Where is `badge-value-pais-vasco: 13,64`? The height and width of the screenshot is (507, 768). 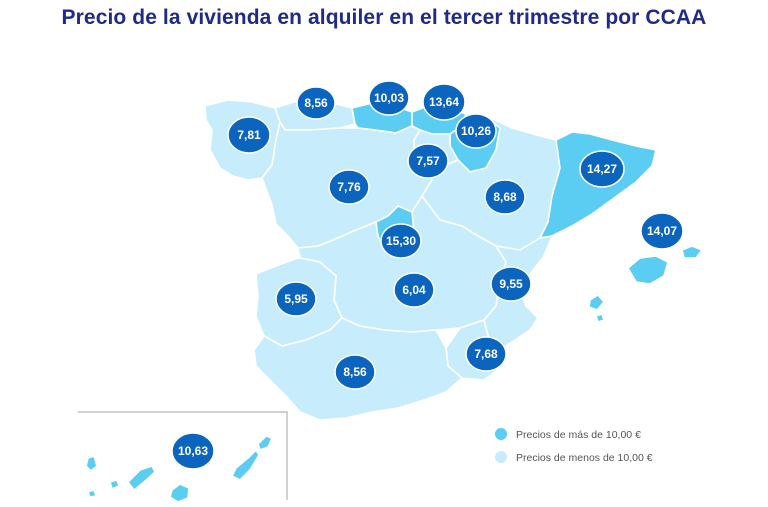 badge-value-pais-vasco: 13,64 is located at coordinates (444, 102).